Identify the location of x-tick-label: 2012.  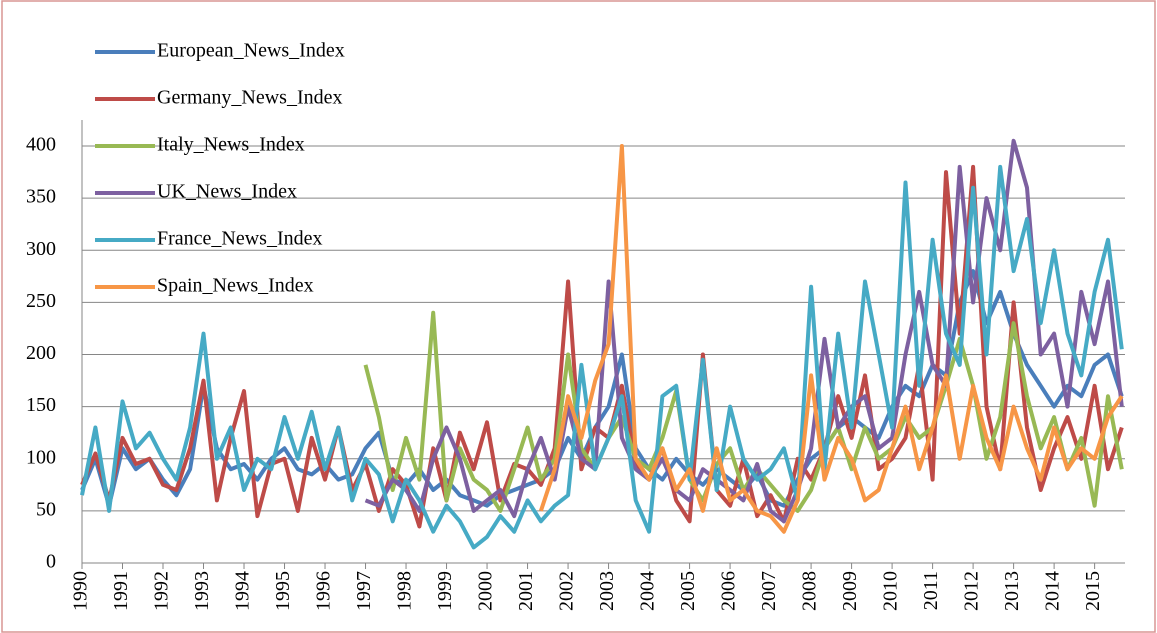
(972, 591).